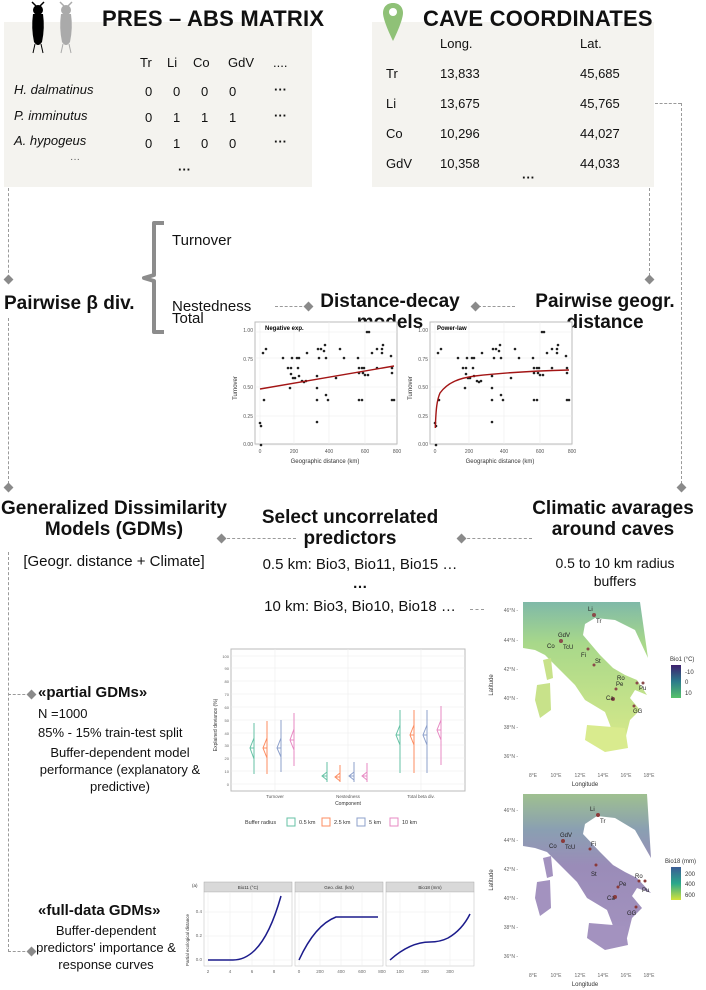 The image size is (706, 990). Describe the element at coordinates (598, 662) in the screenshot. I see `svg-text: St` at that location.